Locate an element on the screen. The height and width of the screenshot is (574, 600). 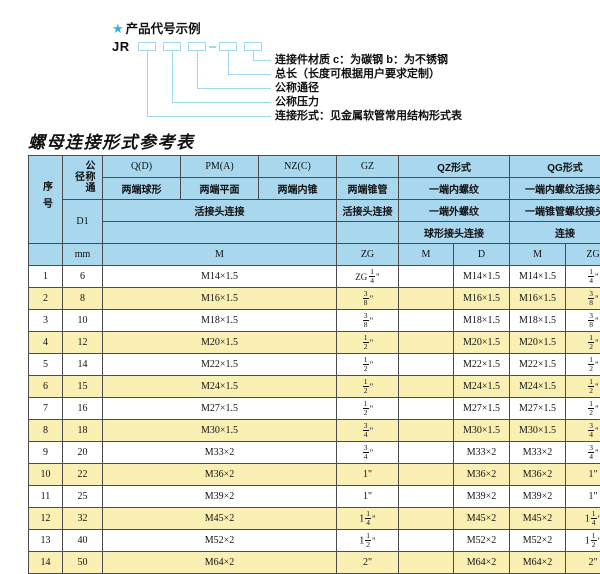
header-joint-gz is located at coordinates (368, 233).